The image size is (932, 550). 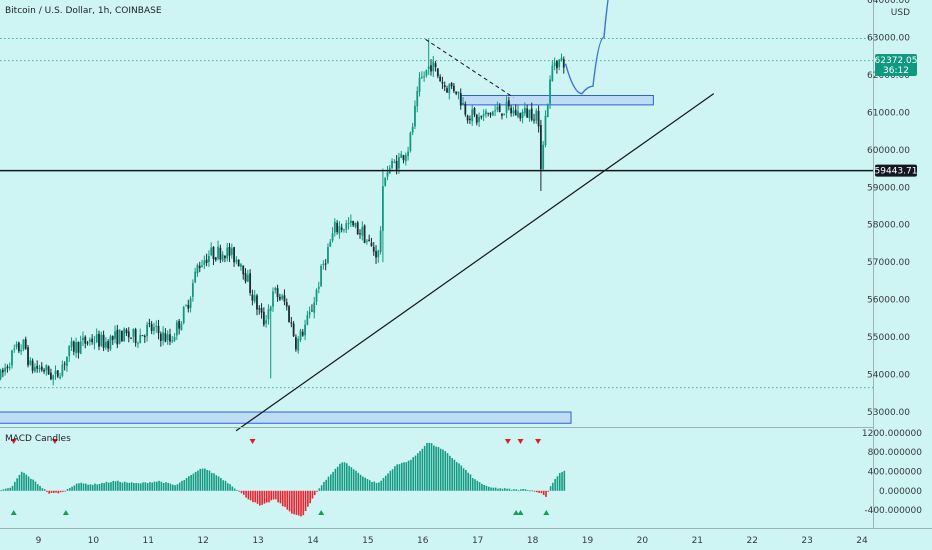 What do you see at coordinates (38, 439) in the screenshot?
I see `indicator-title: MACD Candles` at bounding box center [38, 439].